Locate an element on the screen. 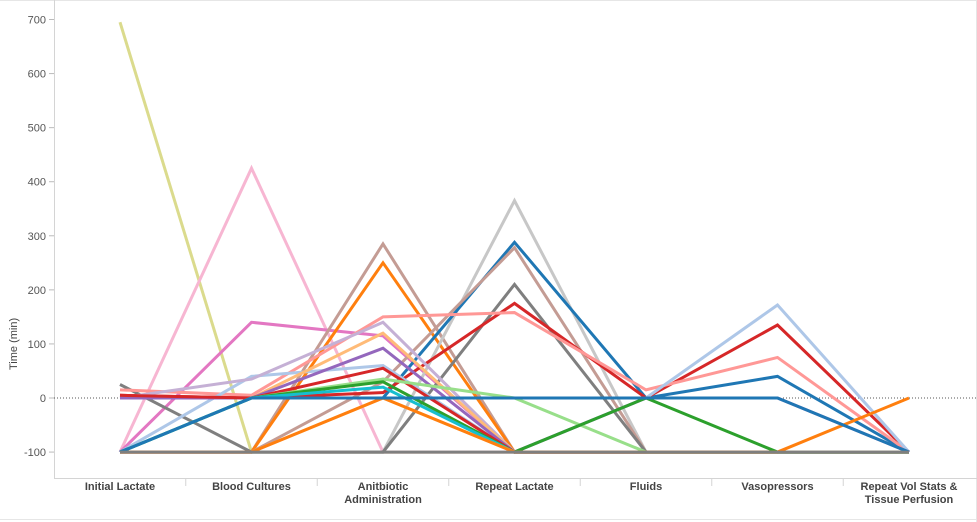 Image resolution: width=977 pixels, height=522 pixels. y-tick-label: 400 is located at coordinates (37, 183).